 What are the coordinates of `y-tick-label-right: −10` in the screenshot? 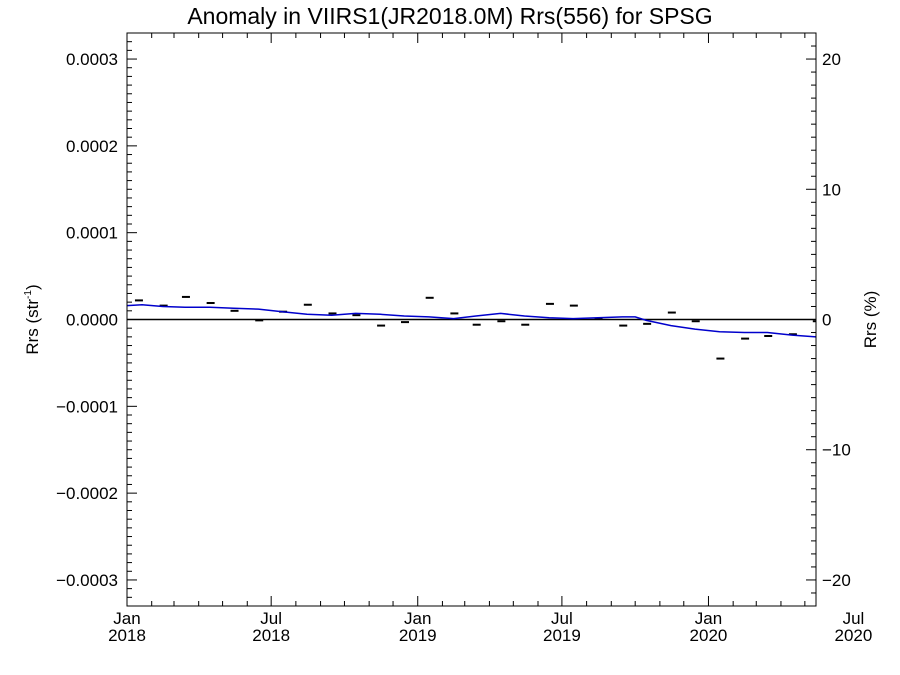 It's located at (836, 450).